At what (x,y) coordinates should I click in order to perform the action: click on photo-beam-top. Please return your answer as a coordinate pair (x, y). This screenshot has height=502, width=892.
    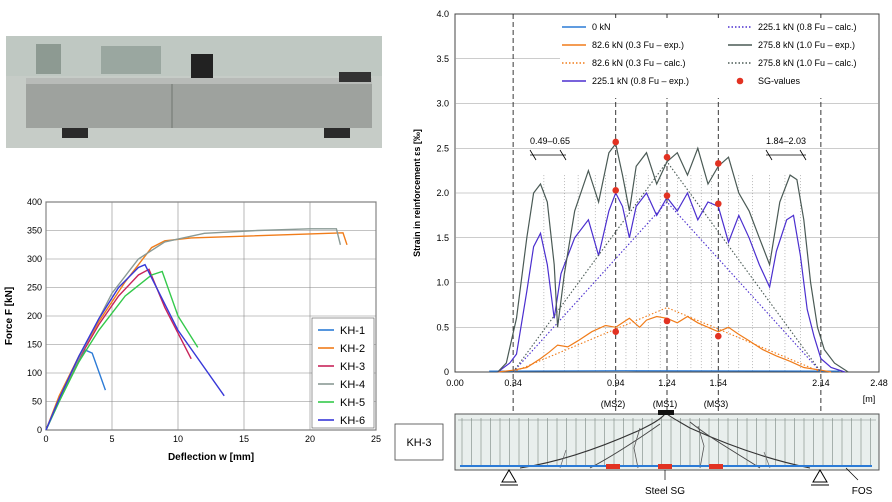
    Looking at the image, I should click on (199, 81).